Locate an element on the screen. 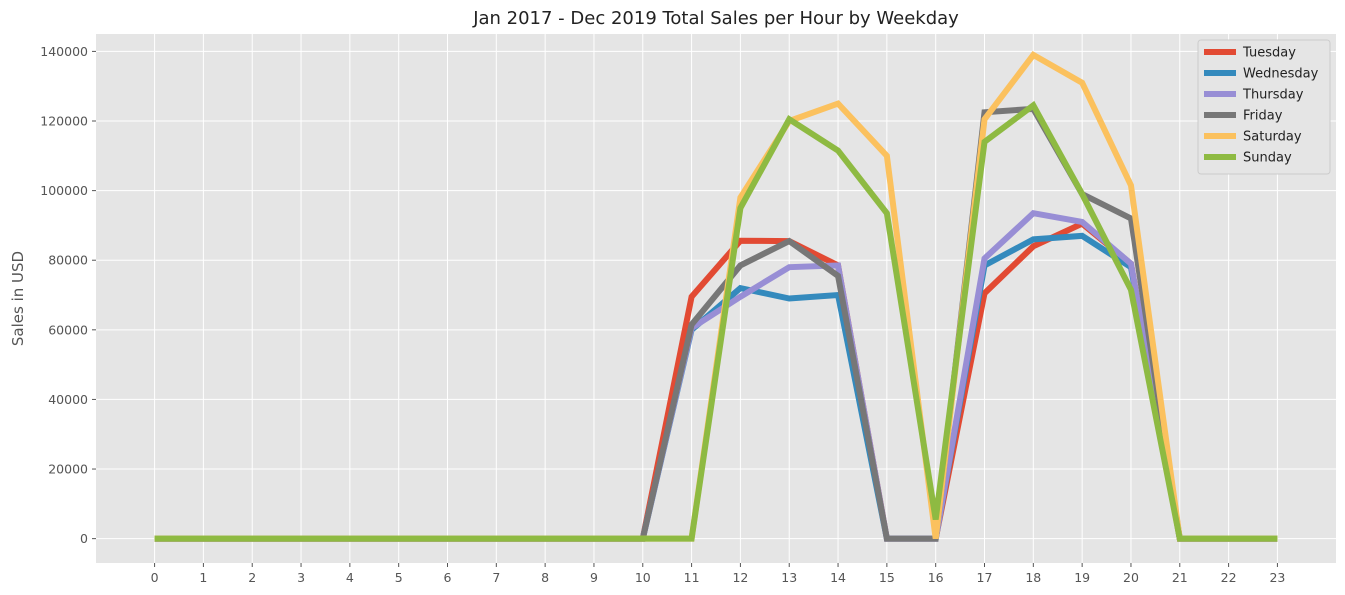 Image resolution: width=1345 pixels, height=595 pixels. x-tick-label: 21 is located at coordinates (1180, 577).